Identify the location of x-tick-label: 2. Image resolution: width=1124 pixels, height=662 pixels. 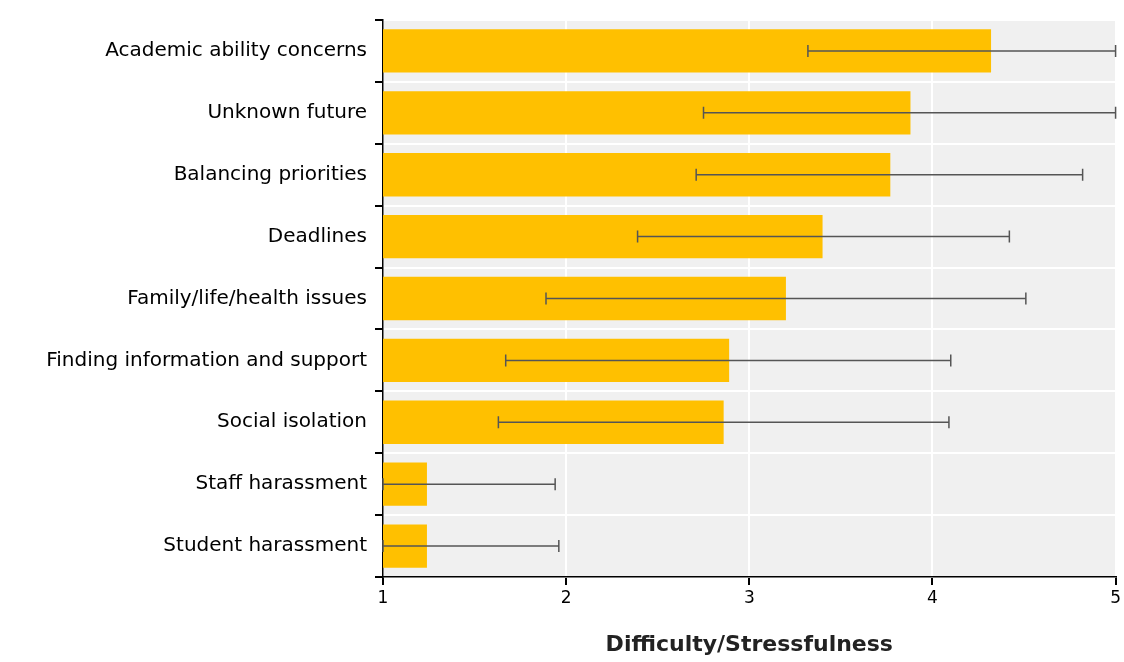
(566, 596).